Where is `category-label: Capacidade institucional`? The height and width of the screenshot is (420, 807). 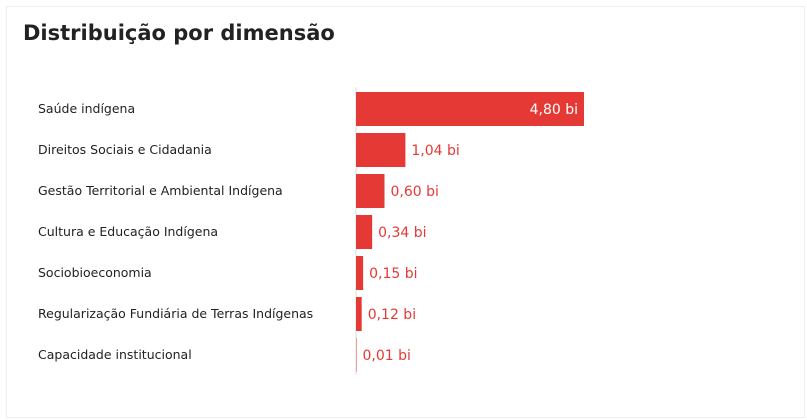 category-label: Capacidade institucional is located at coordinates (115, 354).